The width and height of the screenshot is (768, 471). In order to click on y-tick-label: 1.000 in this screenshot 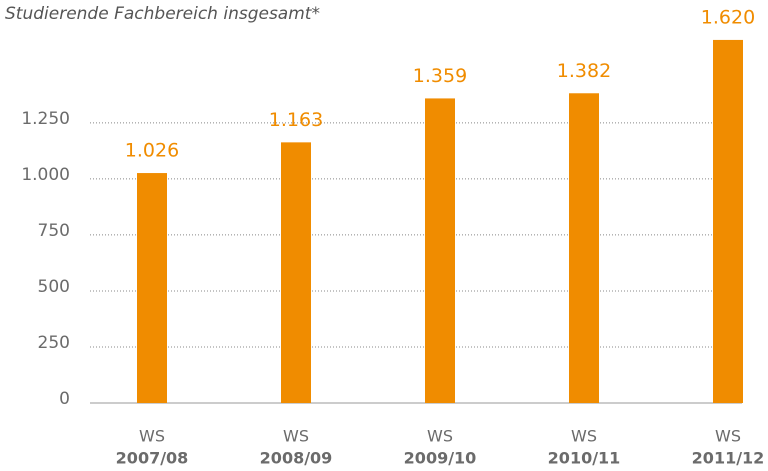, I will do `click(45, 175)`.